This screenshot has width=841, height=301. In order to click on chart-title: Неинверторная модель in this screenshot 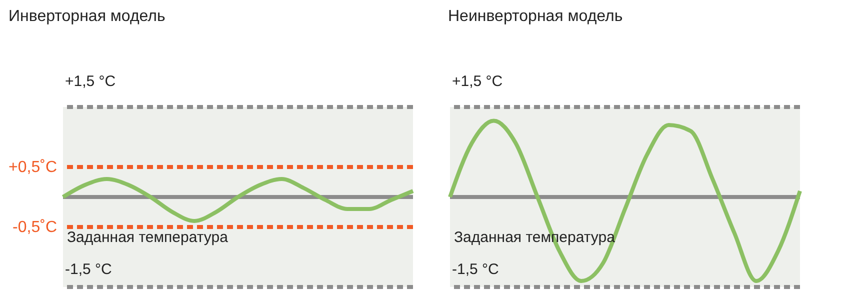, I will do `click(535, 16)`.